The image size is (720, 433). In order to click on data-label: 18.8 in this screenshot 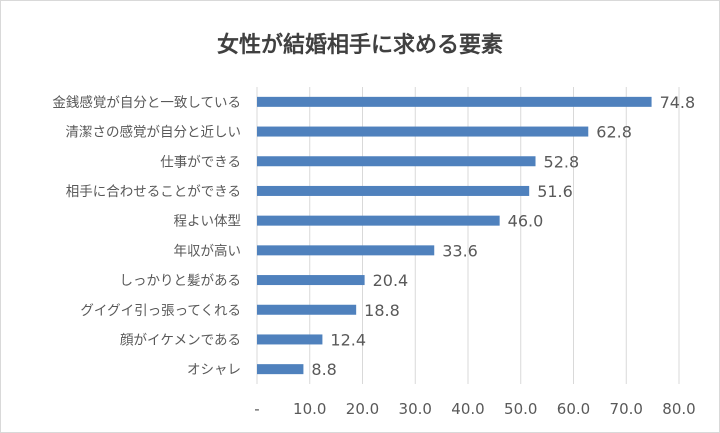, I will do `click(382, 310)`.